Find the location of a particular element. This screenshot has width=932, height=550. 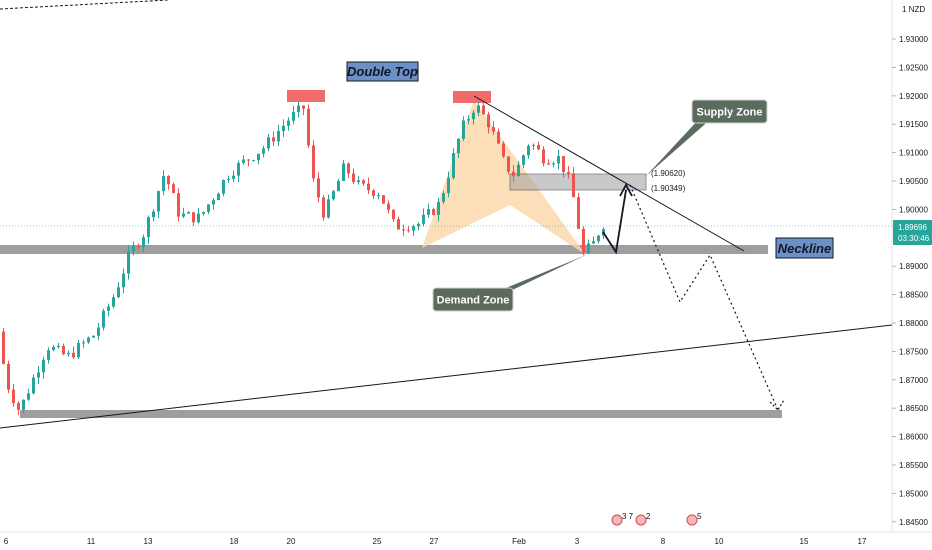

lower-support-zone is located at coordinates (401, 414).